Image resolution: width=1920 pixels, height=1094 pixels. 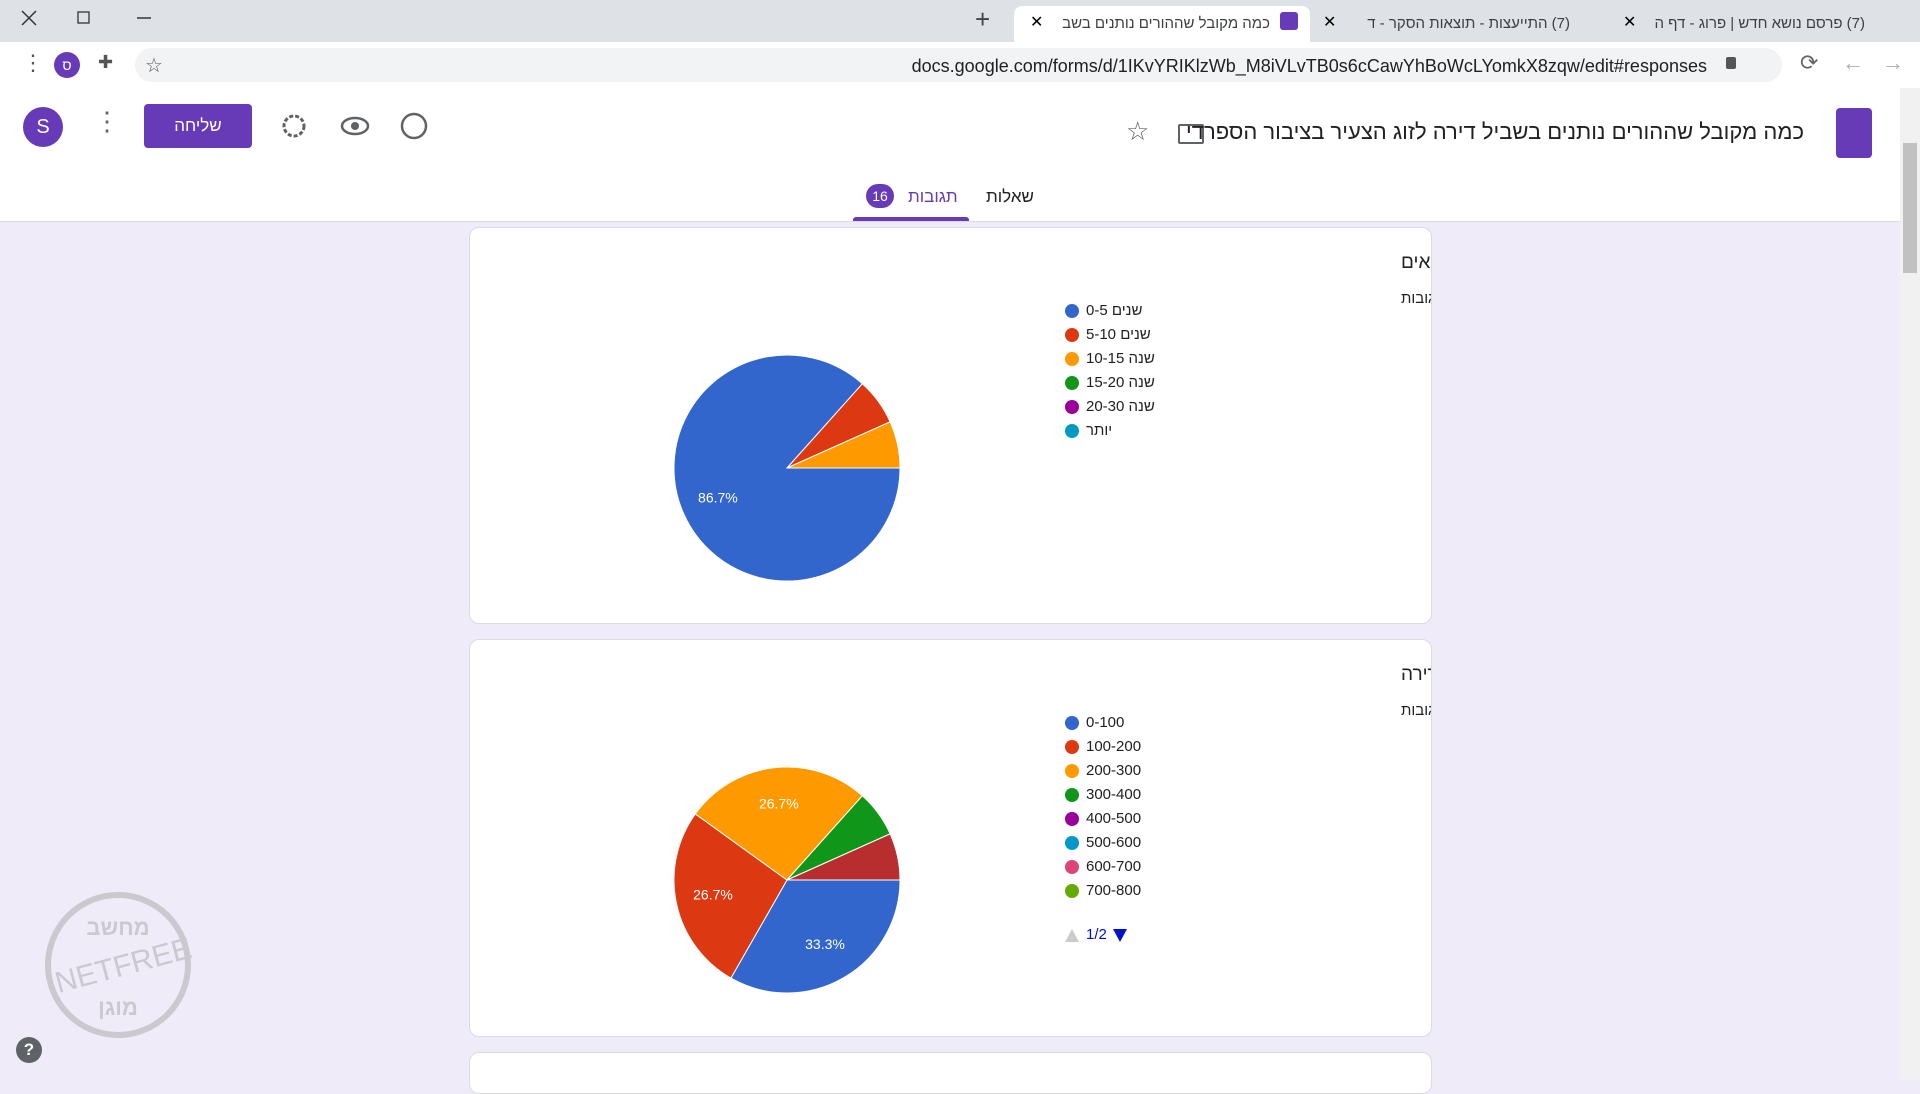 I want to click on restore-window, so click(x=83, y=17).